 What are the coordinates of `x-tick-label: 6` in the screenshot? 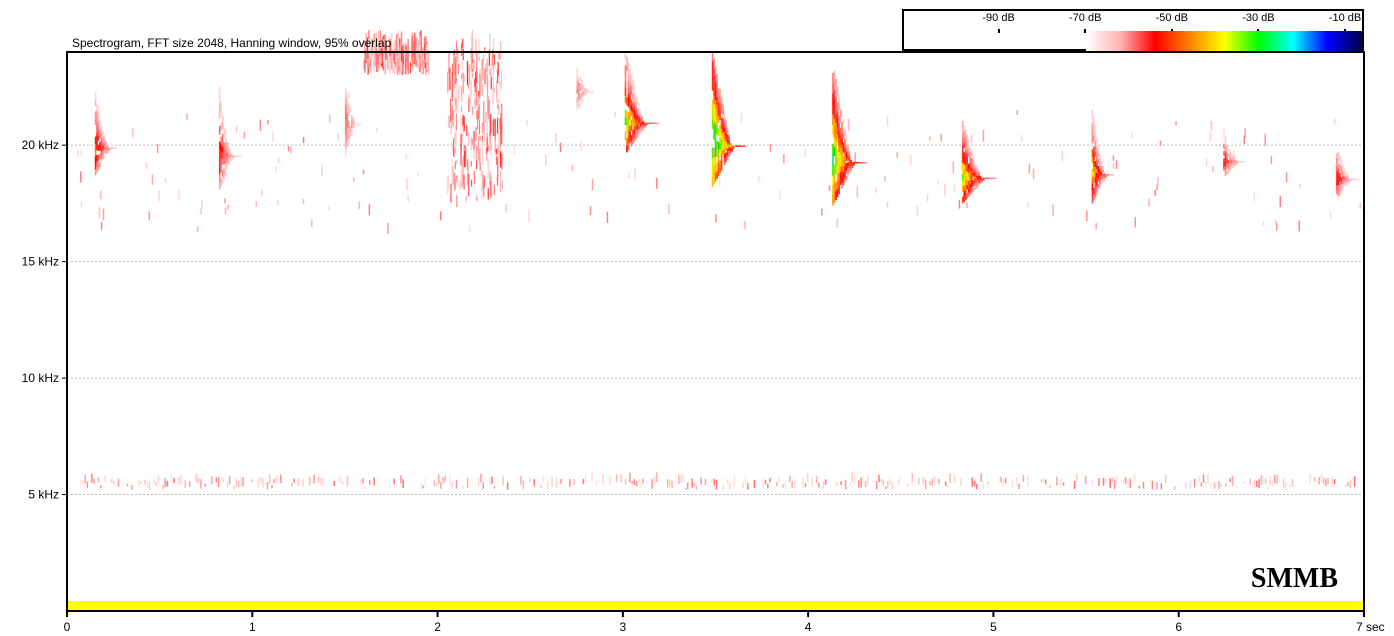 It's located at (1178, 627).